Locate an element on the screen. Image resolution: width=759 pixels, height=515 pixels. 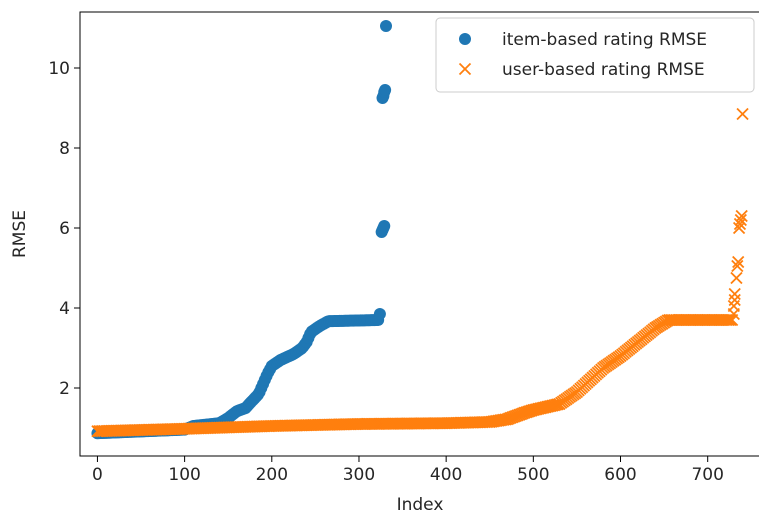
x-tick-label: 300 is located at coordinates (359, 475).